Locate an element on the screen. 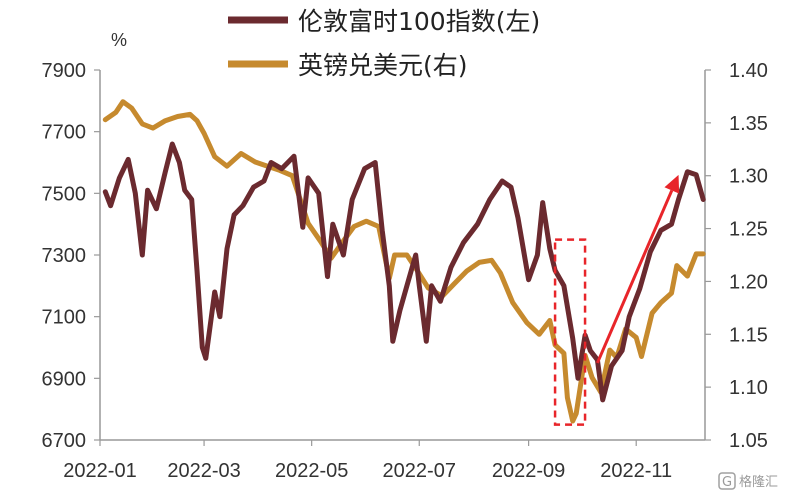 The height and width of the screenshot is (495, 797). watermark-text: 格隆汇 is located at coordinates (758, 482).